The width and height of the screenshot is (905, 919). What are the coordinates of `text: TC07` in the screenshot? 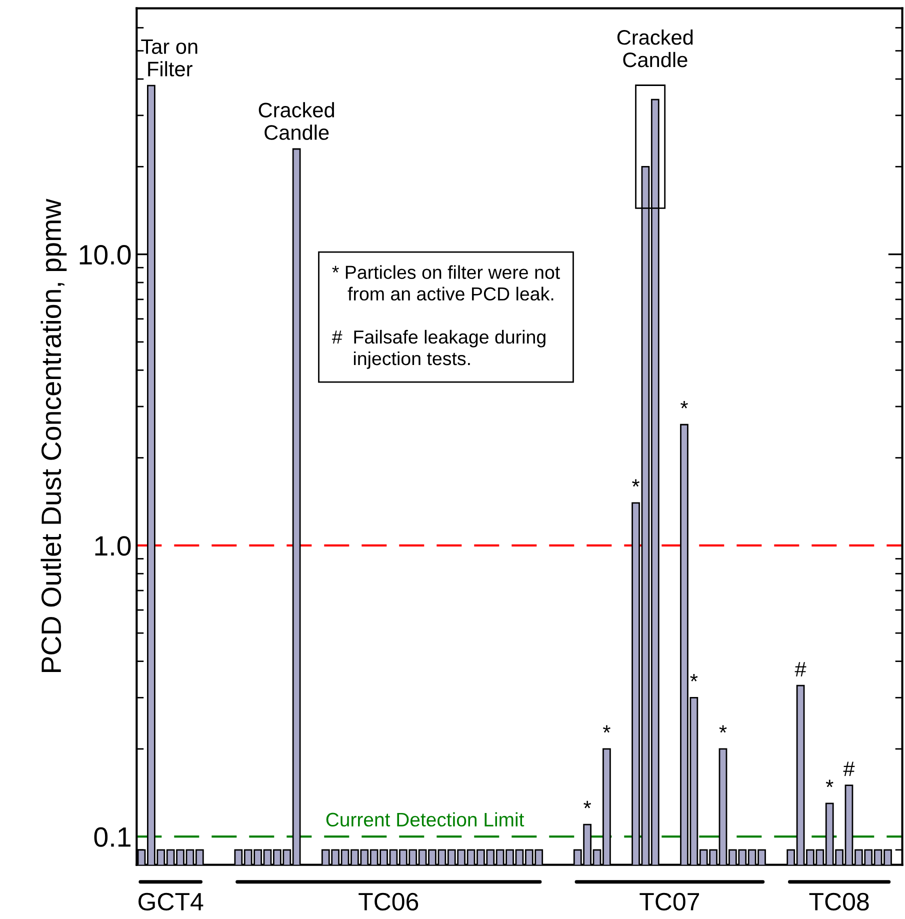 It's located at (669, 901).